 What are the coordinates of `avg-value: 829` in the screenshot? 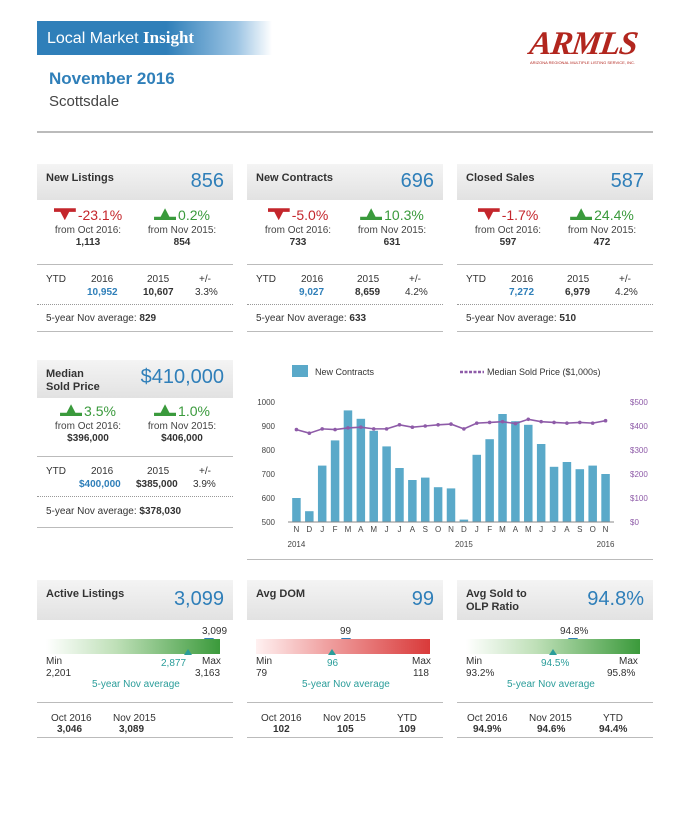 It's located at (148, 318).